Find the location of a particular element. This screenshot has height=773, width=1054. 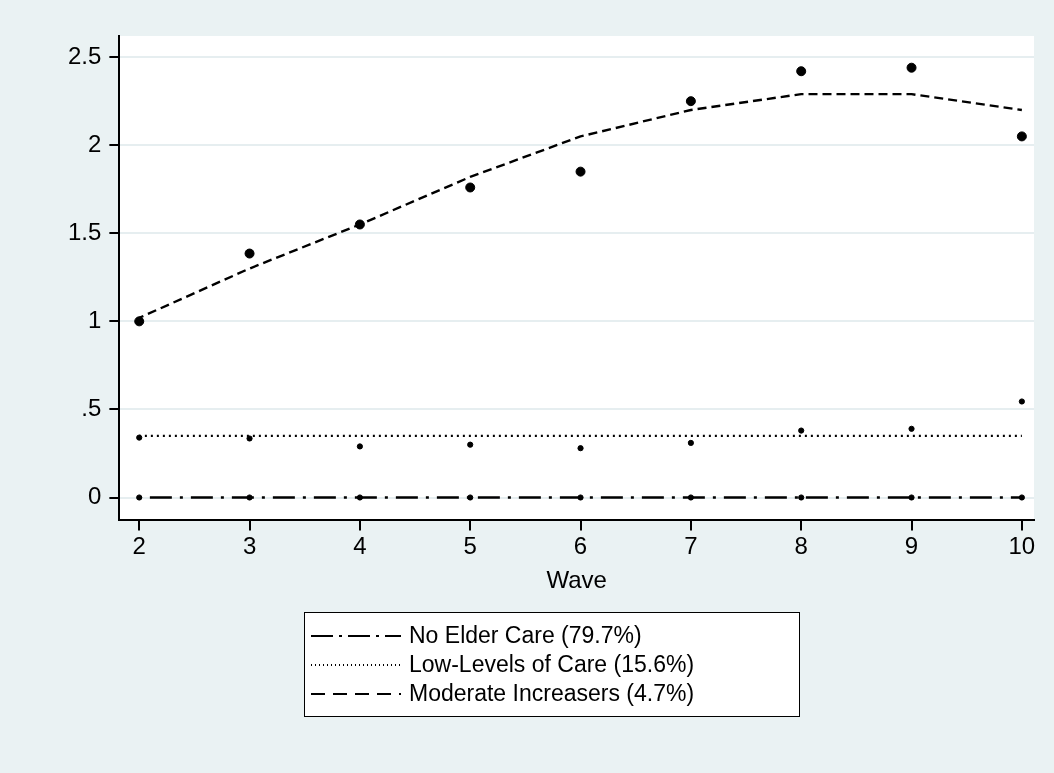

y-tick-label: 2 is located at coordinates (95, 143).